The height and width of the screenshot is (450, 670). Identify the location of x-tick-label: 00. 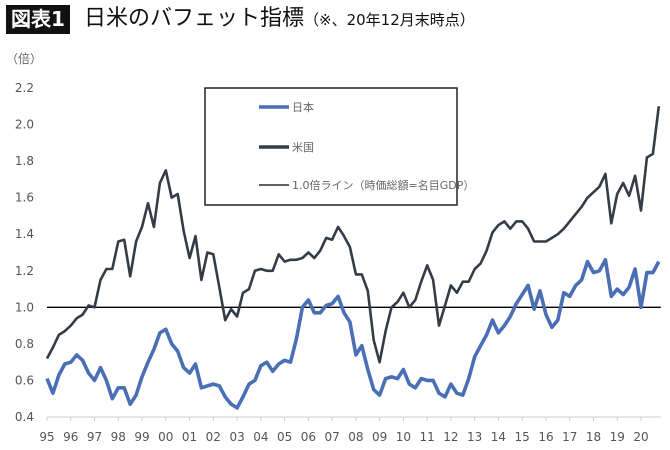
(165, 437).